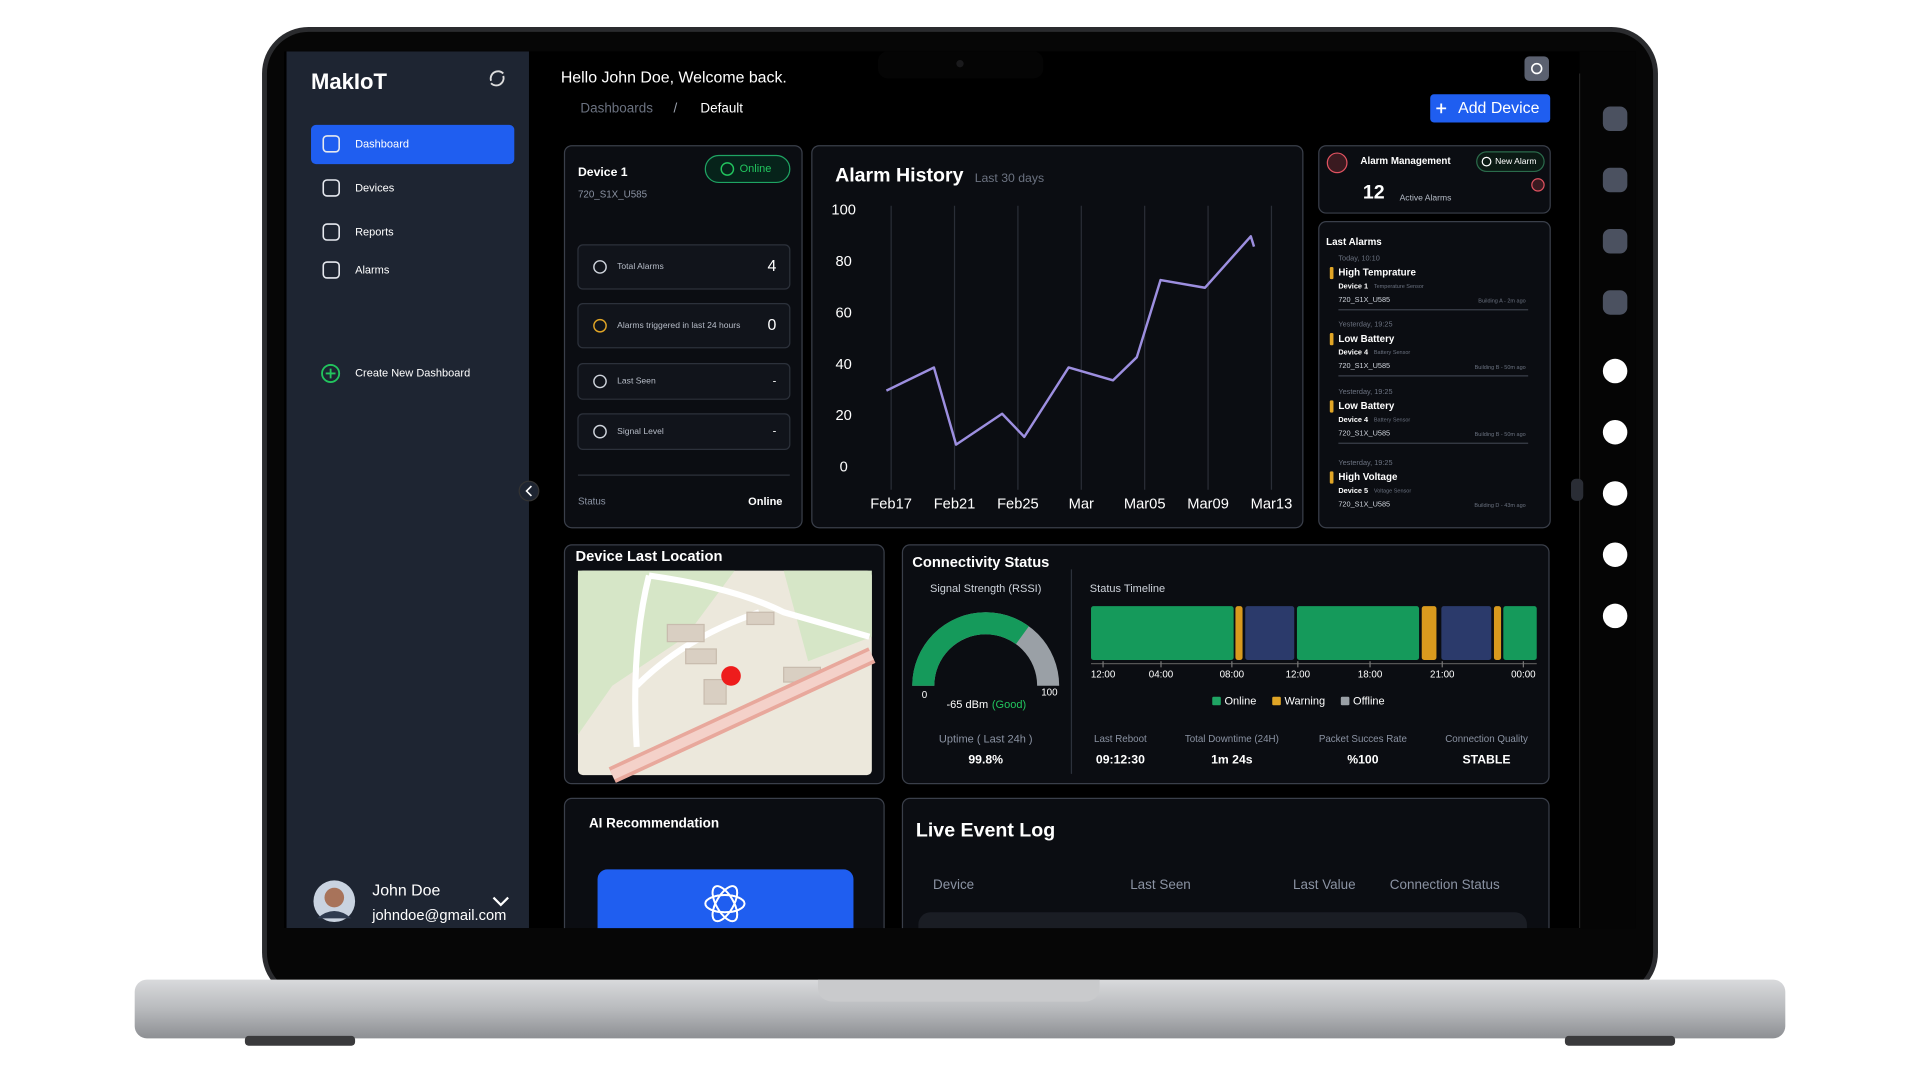  What do you see at coordinates (1364, 365) in the screenshot?
I see `alarm-id: 720_S1X_U585` at bounding box center [1364, 365].